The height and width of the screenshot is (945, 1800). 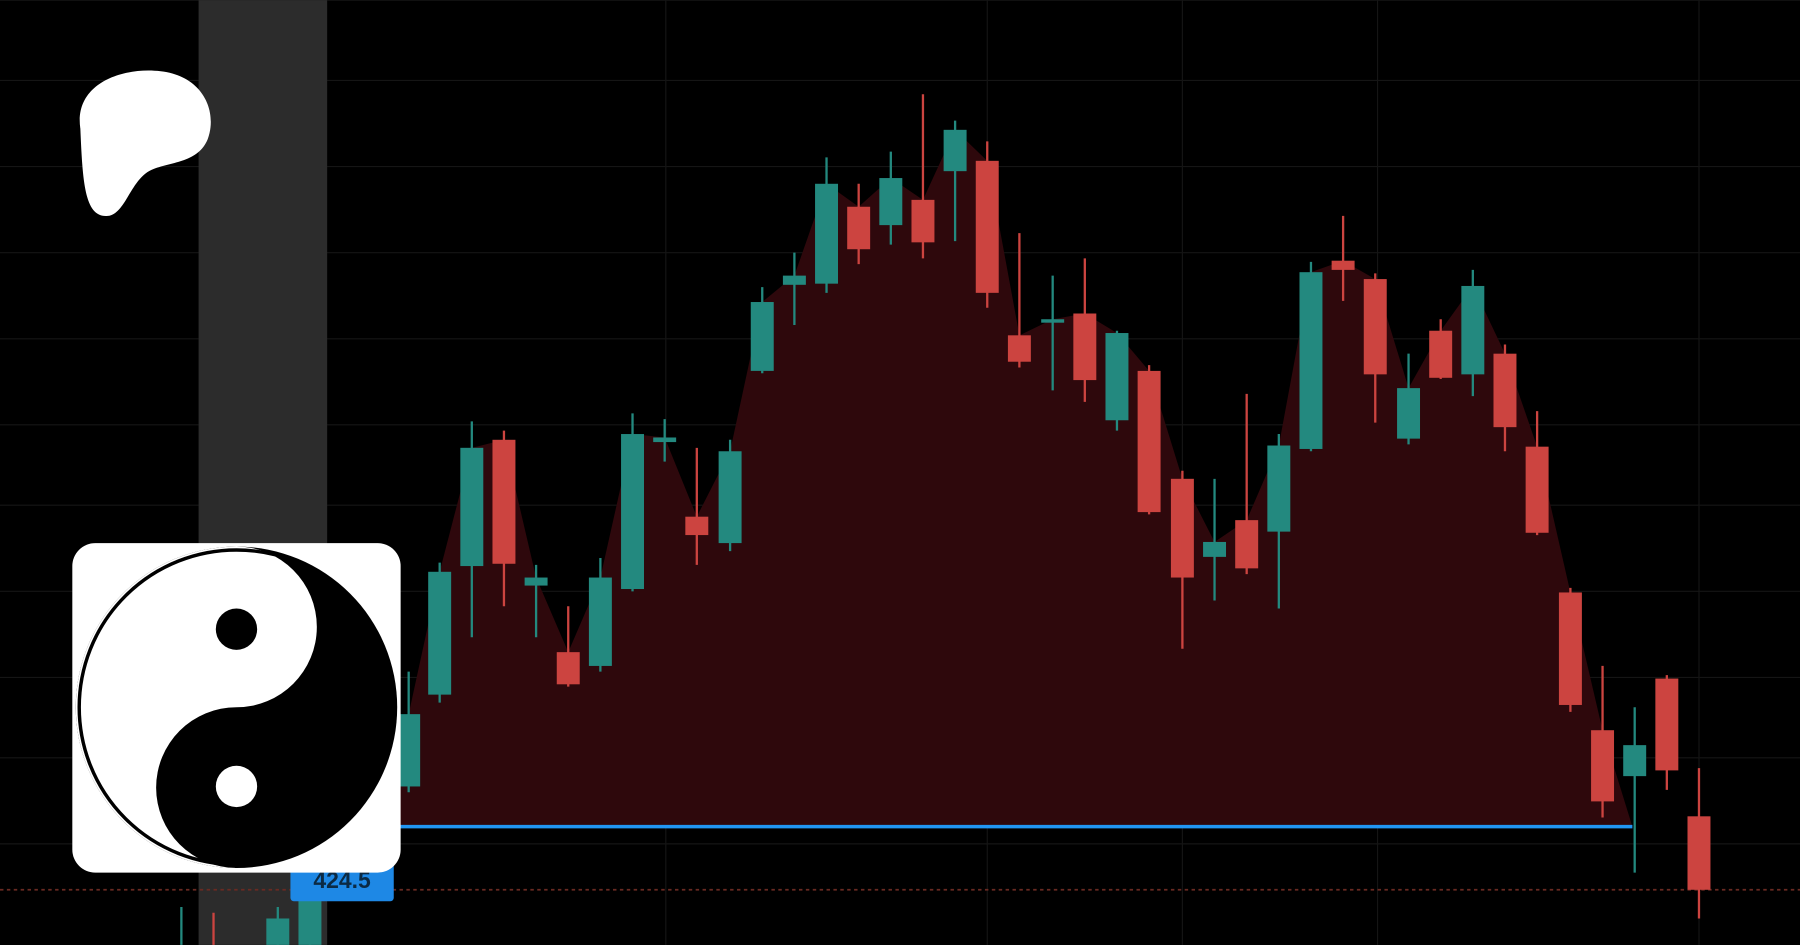 I want to click on yin-yang-rim, so click(x=236, y=707).